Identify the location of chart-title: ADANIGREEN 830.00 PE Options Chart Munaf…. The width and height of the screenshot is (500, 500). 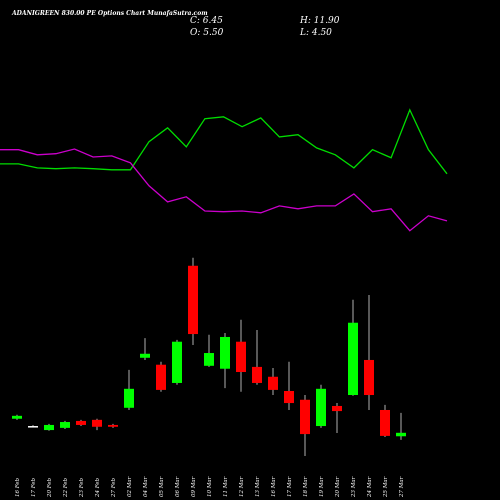
(109, 13).